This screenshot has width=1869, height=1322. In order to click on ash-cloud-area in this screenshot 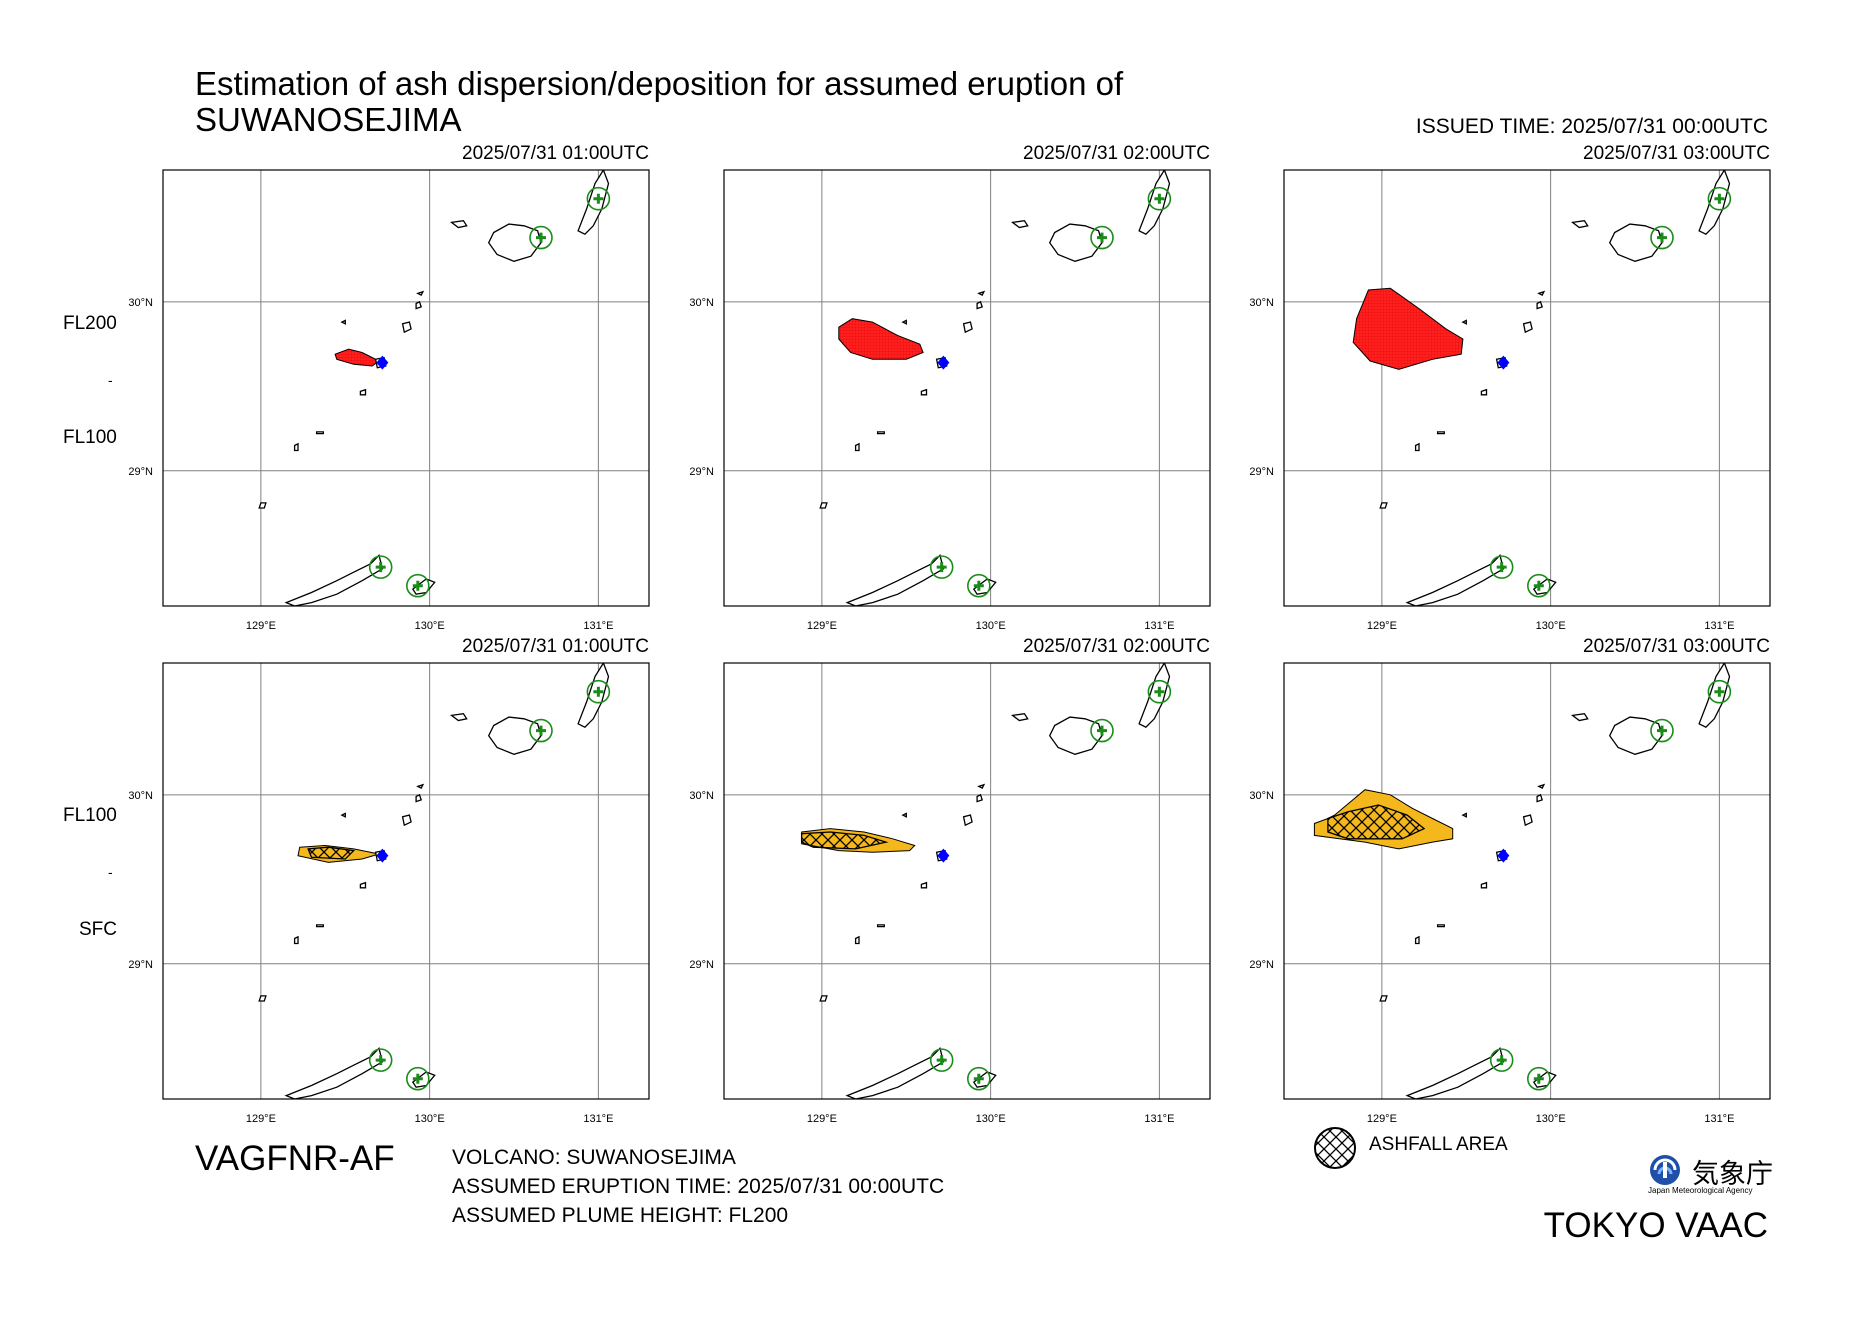, I will do `click(881, 339)`.